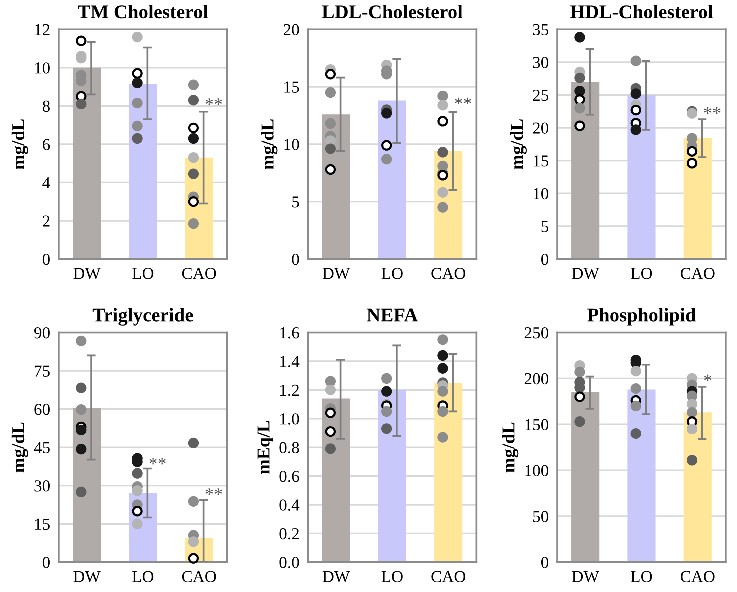 The image size is (737, 592). What do you see at coordinates (143, 317) in the screenshot?
I see `chart-title: Triglyceride` at bounding box center [143, 317].